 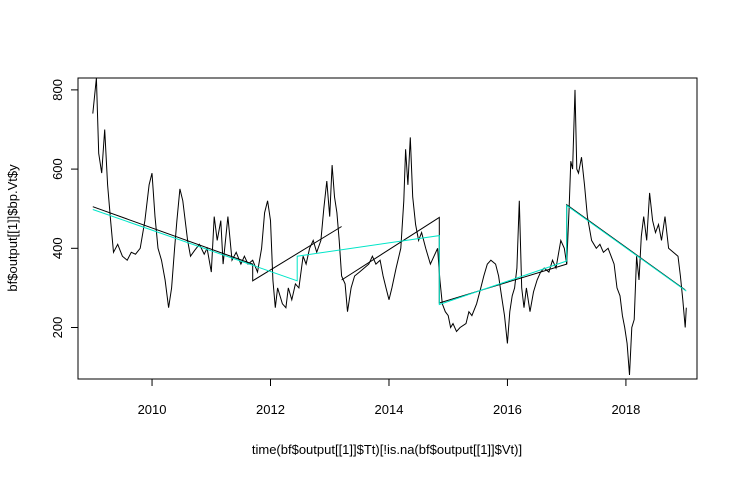 What do you see at coordinates (12, 228) in the screenshot?
I see `y-axis-label: bf$output[[1]]$bp.Vt$y` at bounding box center [12, 228].